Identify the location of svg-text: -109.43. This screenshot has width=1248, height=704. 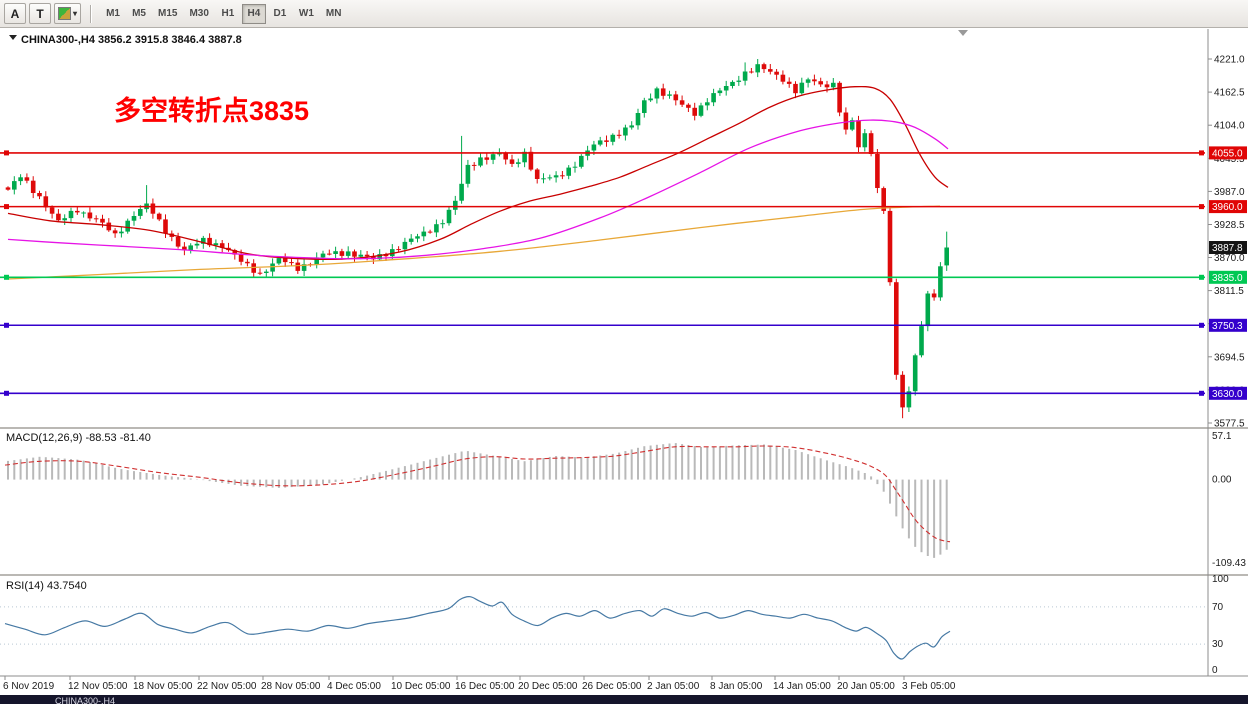
(1229, 563).